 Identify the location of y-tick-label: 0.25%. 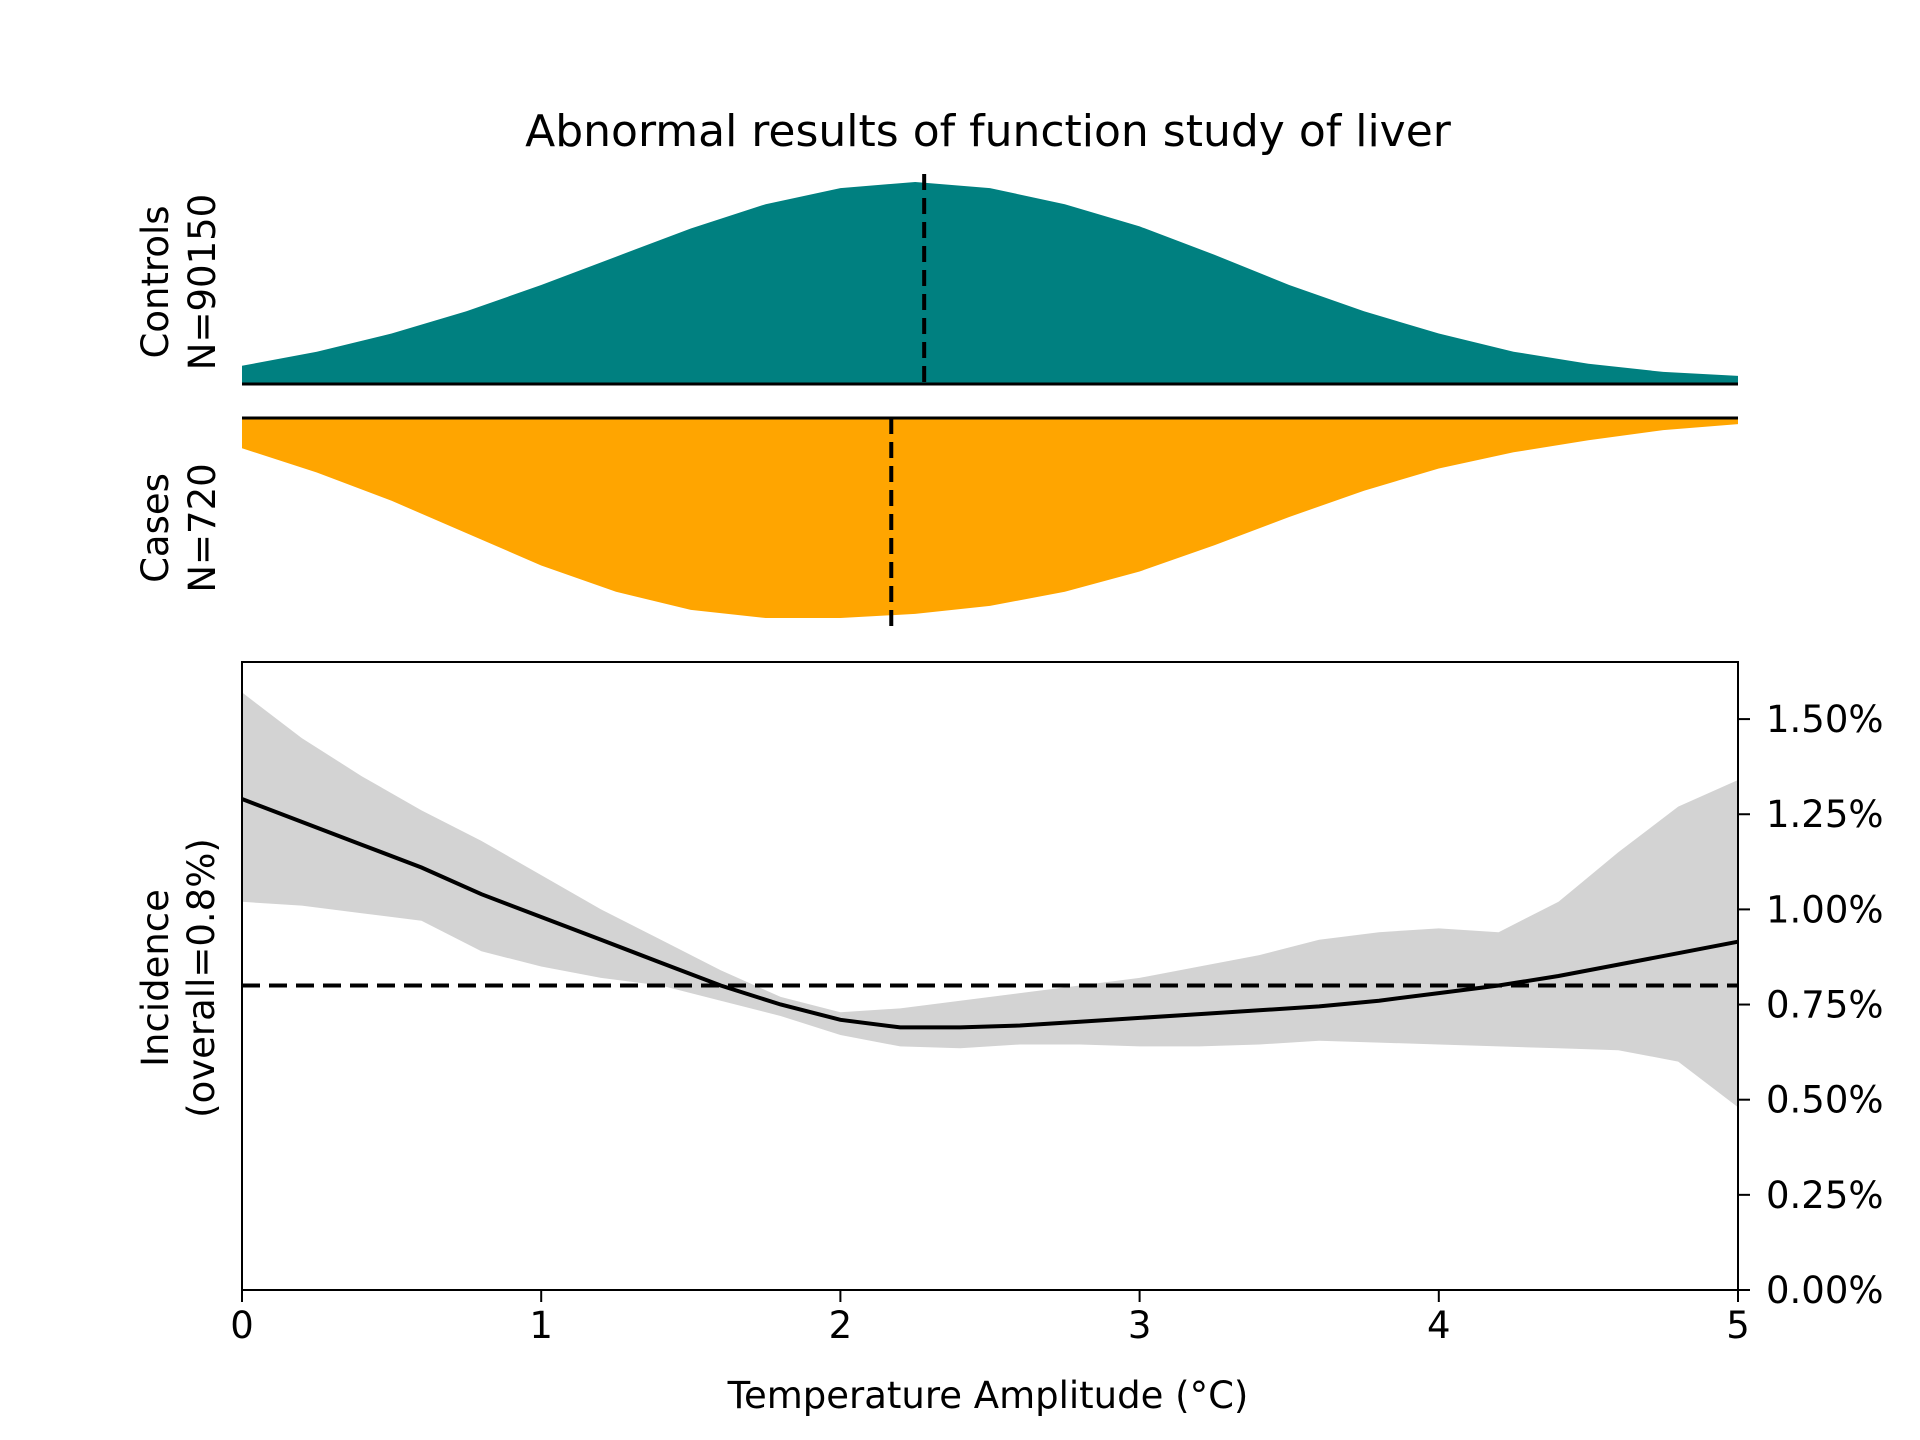
(1825, 1195).